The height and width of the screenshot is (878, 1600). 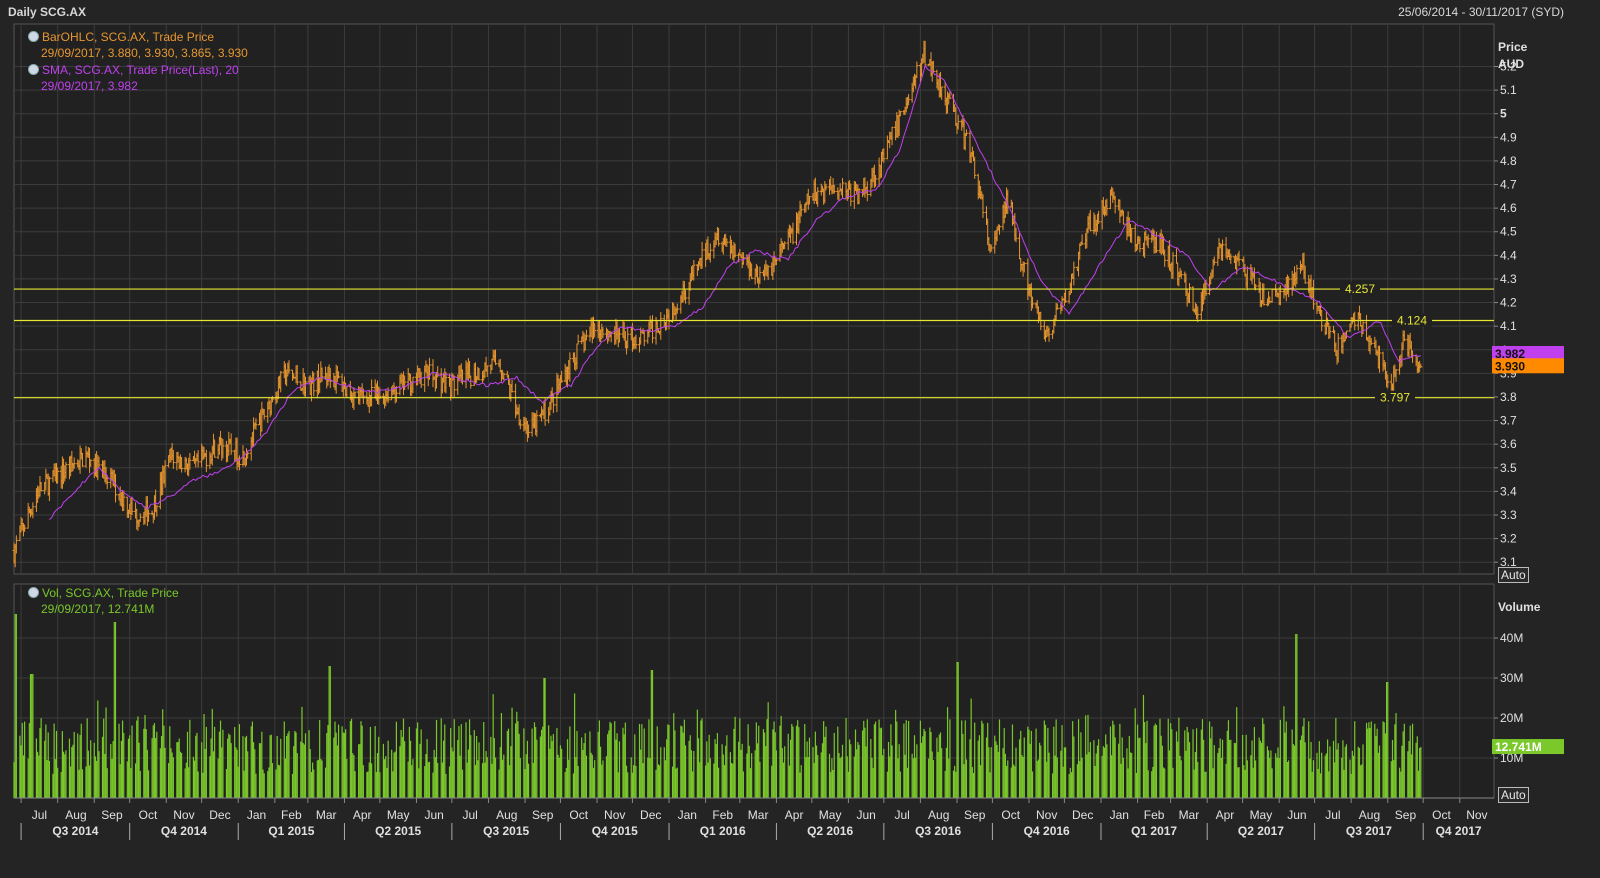 What do you see at coordinates (47, 12) in the screenshot?
I see `chart-title: Daily SCG.AX` at bounding box center [47, 12].